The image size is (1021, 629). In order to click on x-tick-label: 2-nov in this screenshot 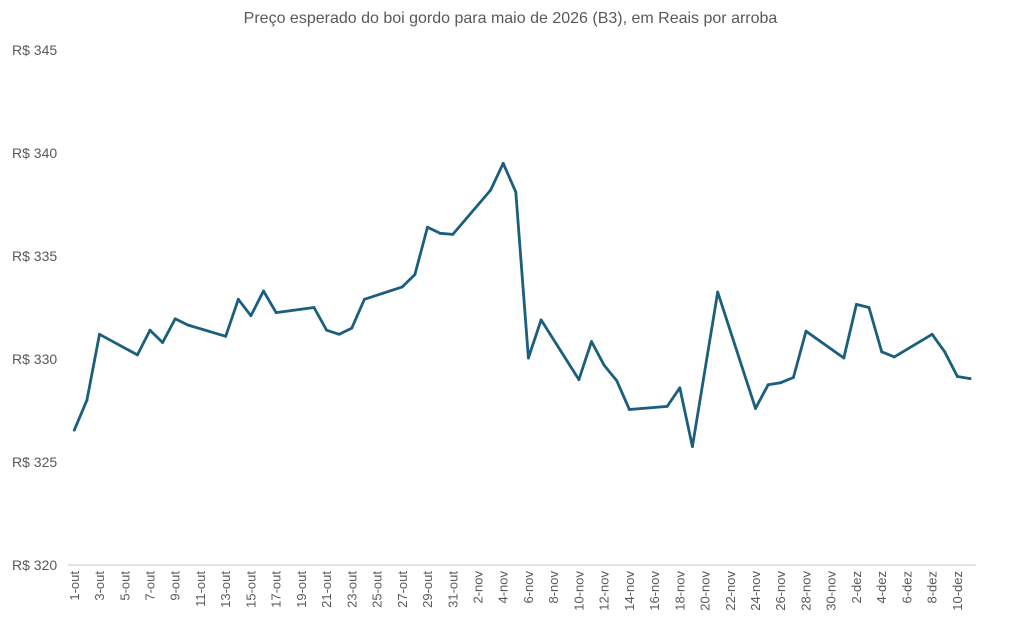, I will do `click(477, 587)`.